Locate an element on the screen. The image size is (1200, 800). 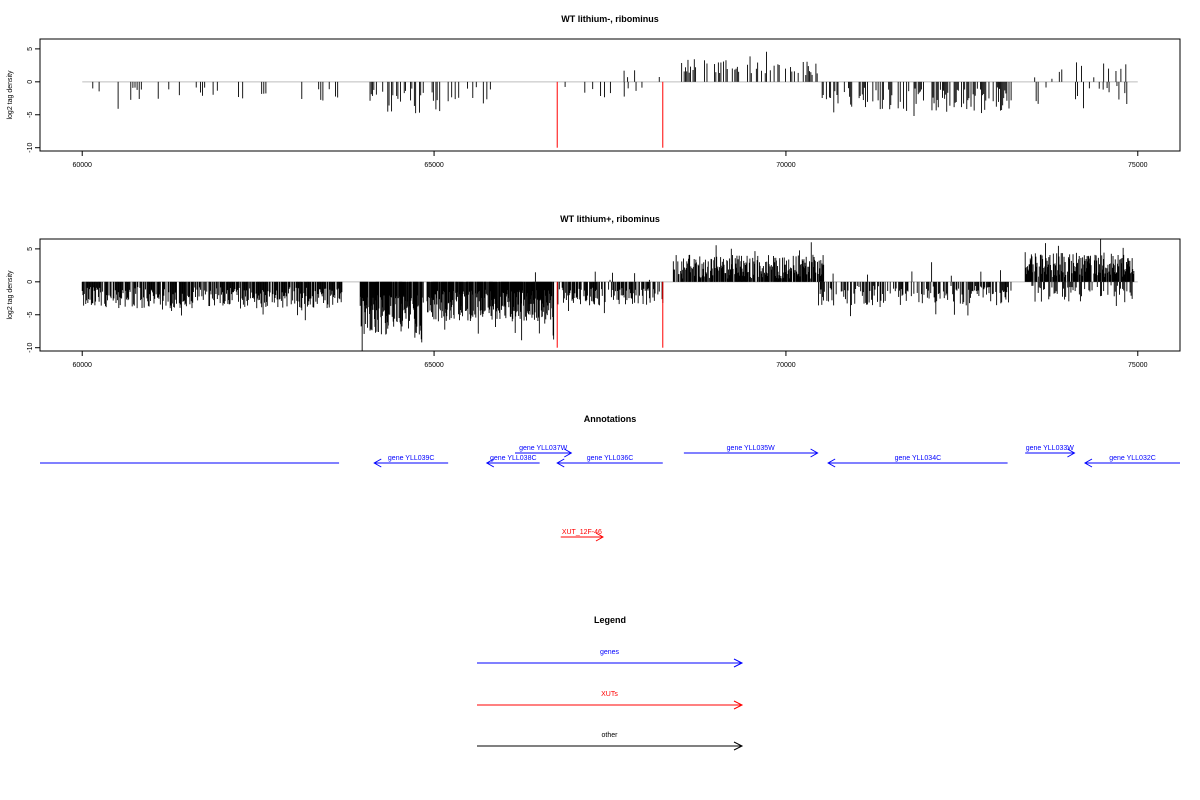
feature-label: gene YLL037W is located at coordinates (543, 448).